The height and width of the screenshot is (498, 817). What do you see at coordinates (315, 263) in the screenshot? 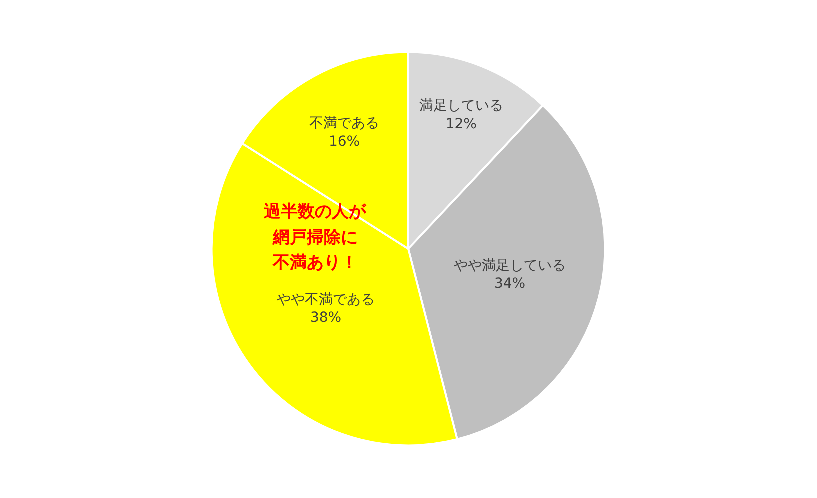
I see `text: 不満あり！` at bounding box center [315, 263].